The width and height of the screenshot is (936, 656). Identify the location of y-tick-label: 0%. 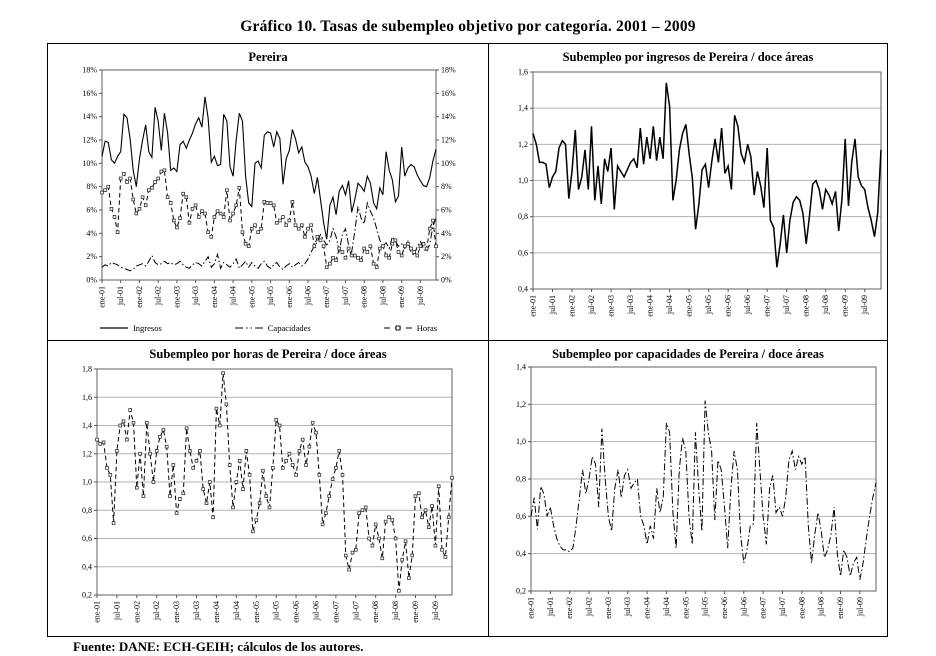
(91, 280).